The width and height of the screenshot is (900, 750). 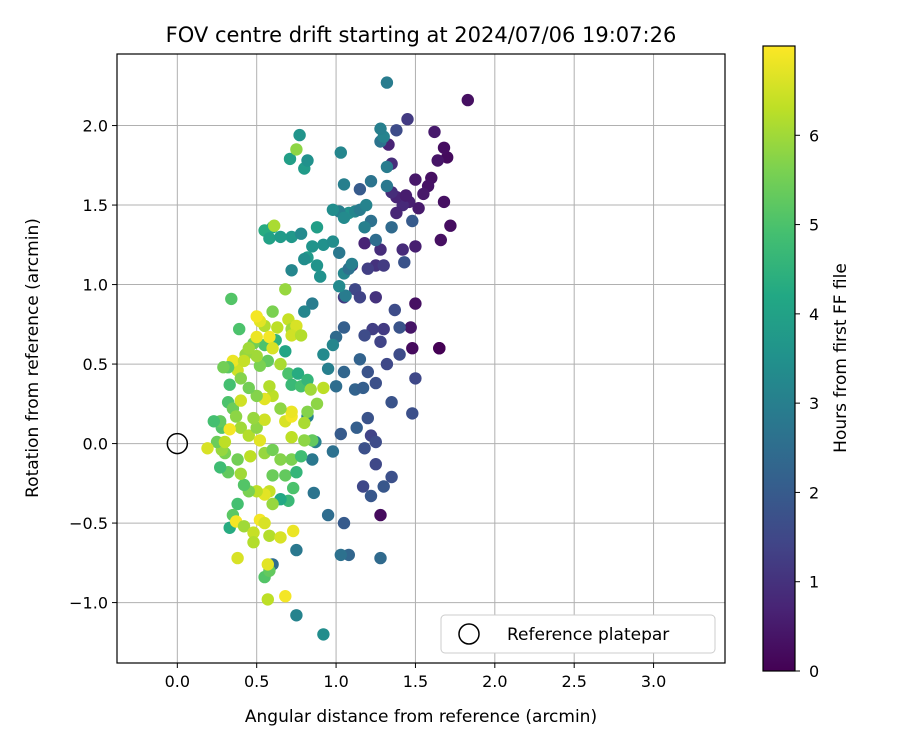 What do you see at coordinates (814, 135) in the screenshot?
I see `colorbar-tick-label: 6` at bounding box center [814, 135].